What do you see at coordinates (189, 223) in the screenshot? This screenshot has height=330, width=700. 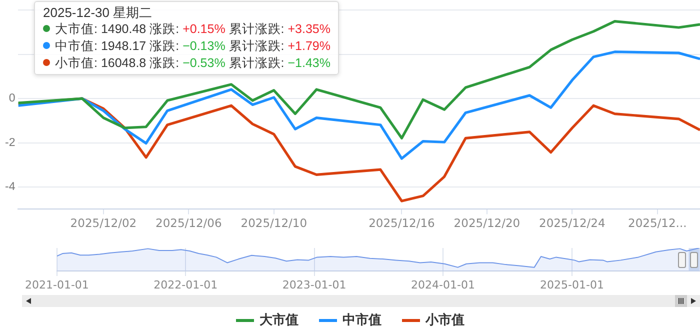 I see `x-tick-label: 2025/12/06` at bounding box center [189, 223].